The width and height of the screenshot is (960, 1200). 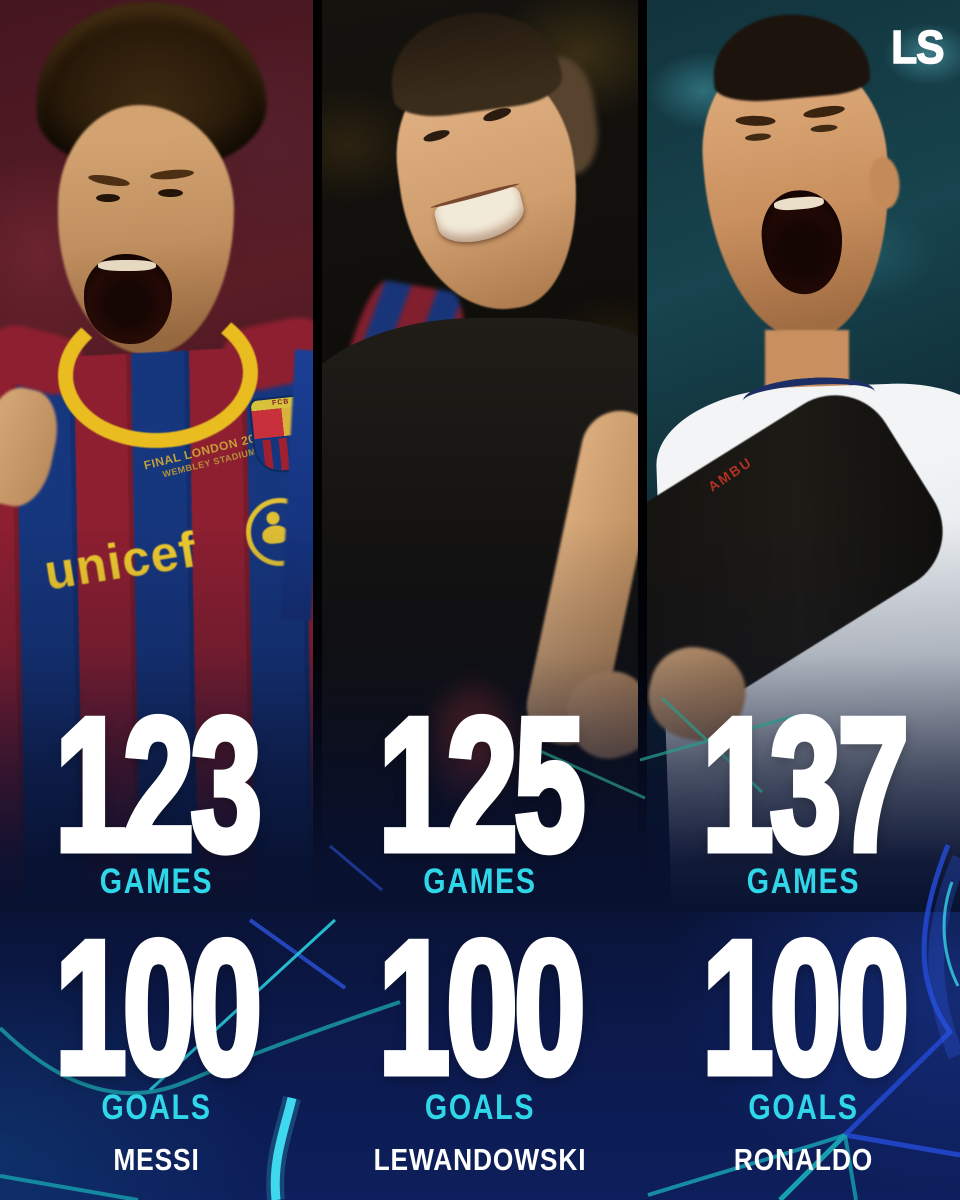 I want to click on games-count: 137, so click(x=805, y=785).